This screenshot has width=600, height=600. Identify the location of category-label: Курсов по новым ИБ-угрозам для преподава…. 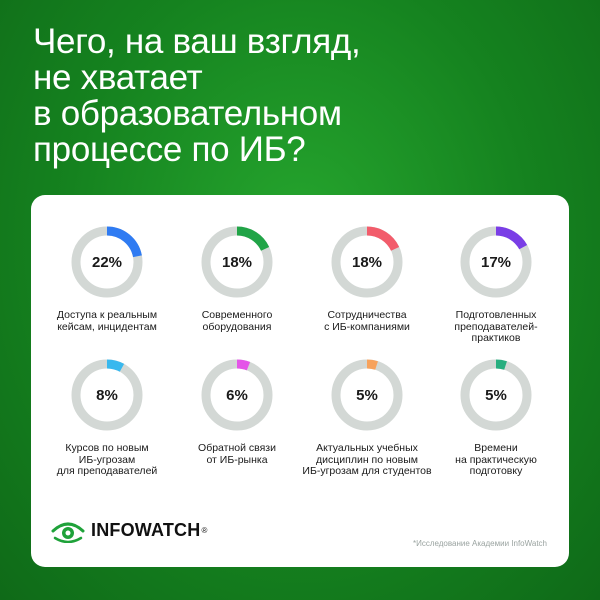
(107, 459).